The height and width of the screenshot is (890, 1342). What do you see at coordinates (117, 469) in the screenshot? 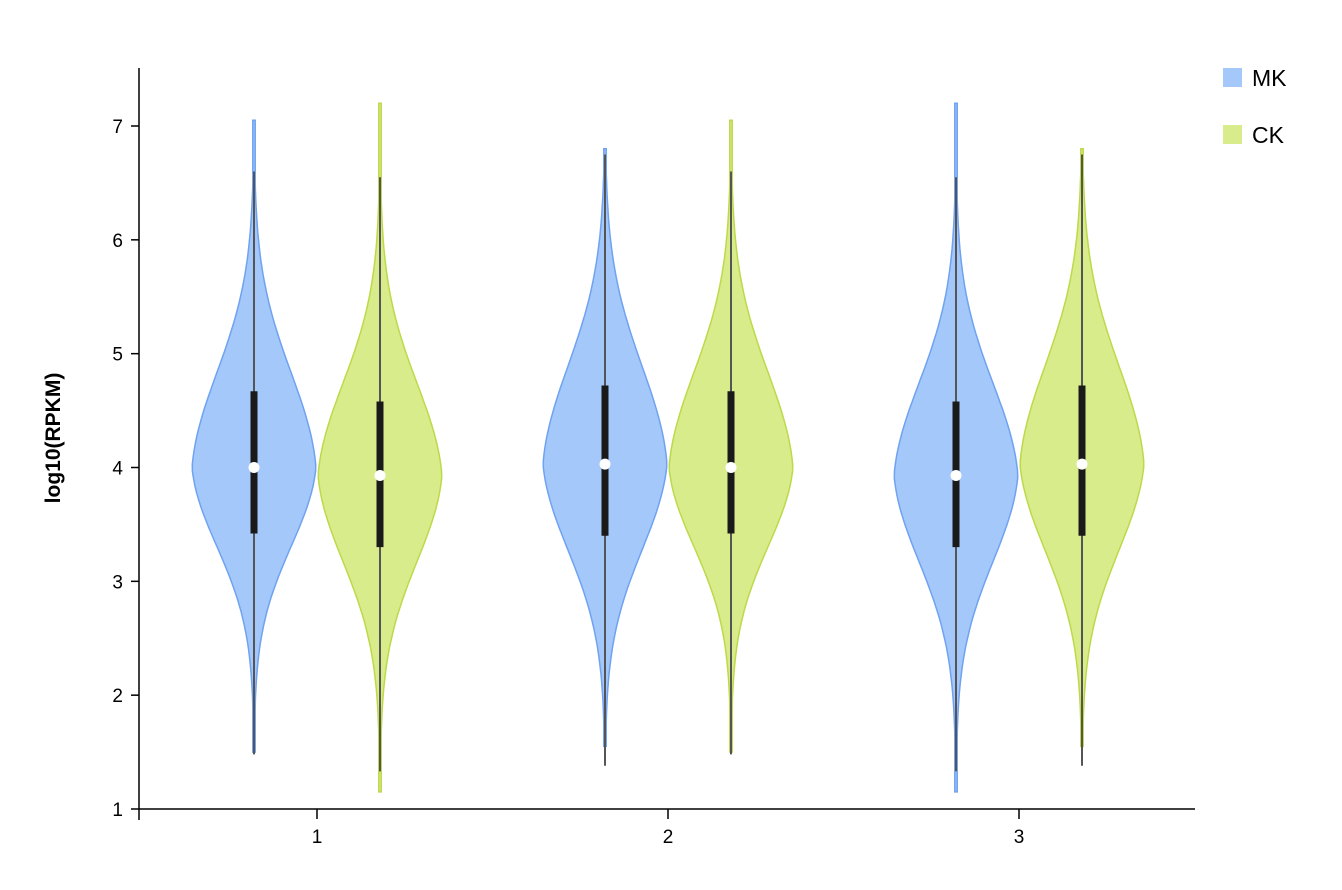
I see `y-tick-label: 4` at bounding box center [117, 469].